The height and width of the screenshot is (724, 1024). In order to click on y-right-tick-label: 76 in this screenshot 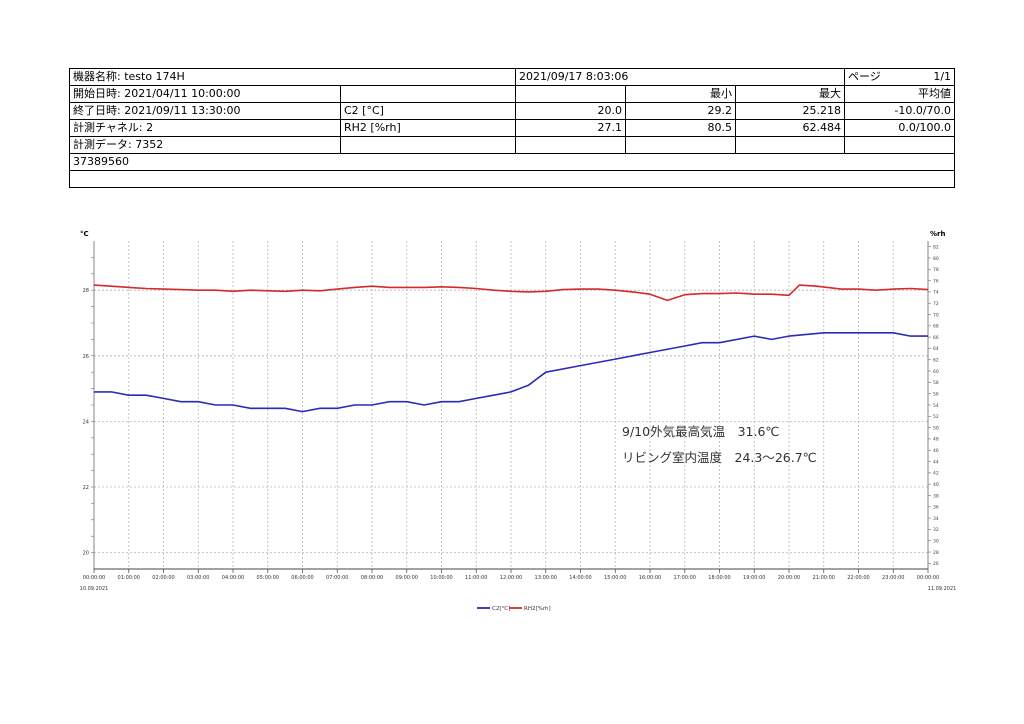, I will do `click(936, 281)`.